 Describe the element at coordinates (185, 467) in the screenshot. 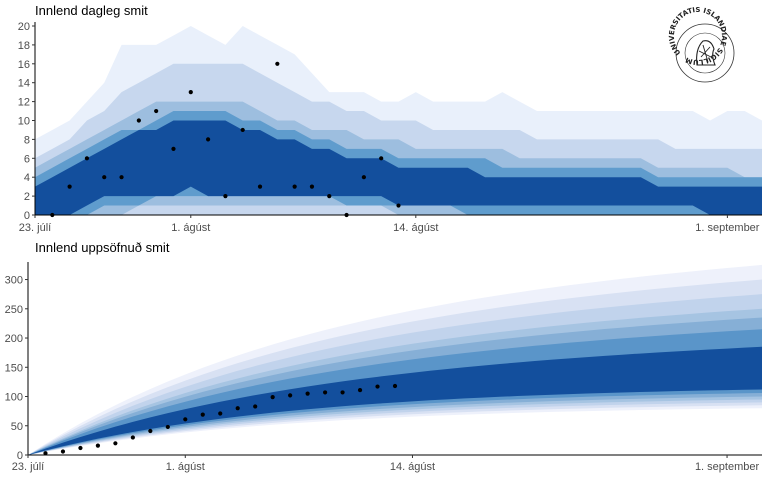

I see `cumulative-x-tick-label: 1. ágúst` at that location.